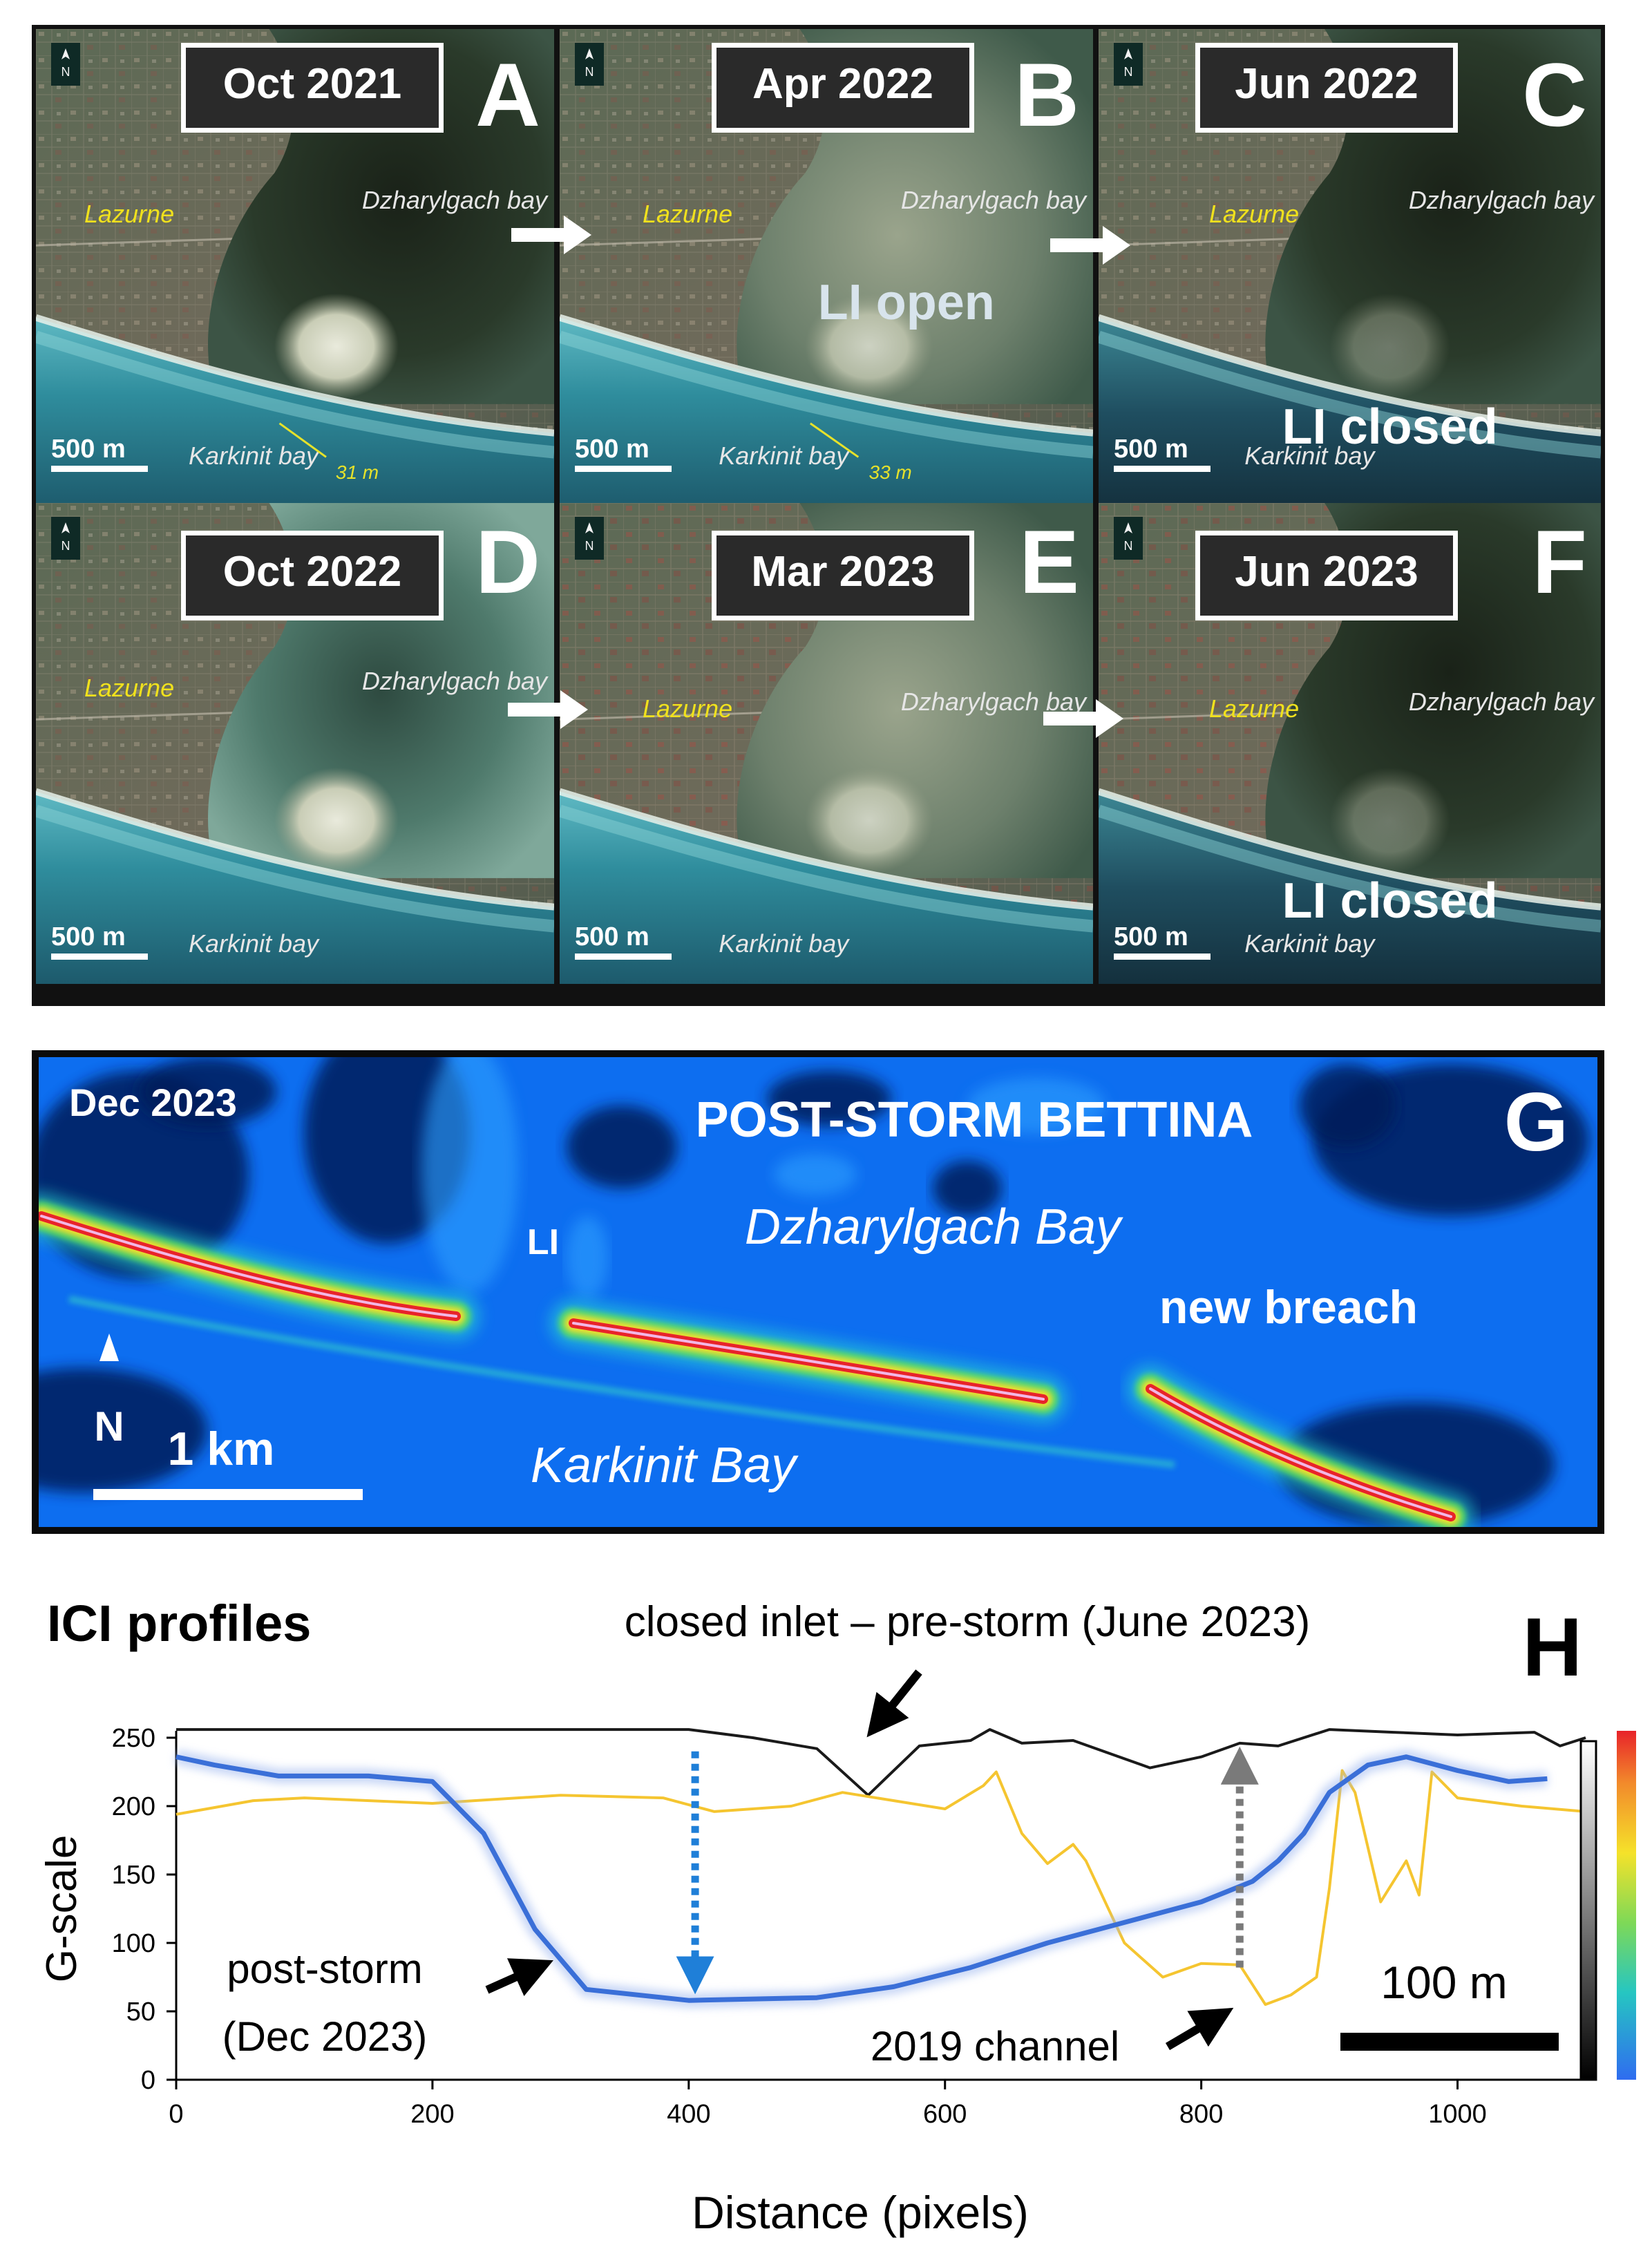 This screenshot has width=1652, height=2258. What do you see at coordinates (179, 1623) in the screenshot?
I see `chart-title: ICI profiles` at bounding box center [179, 1623].